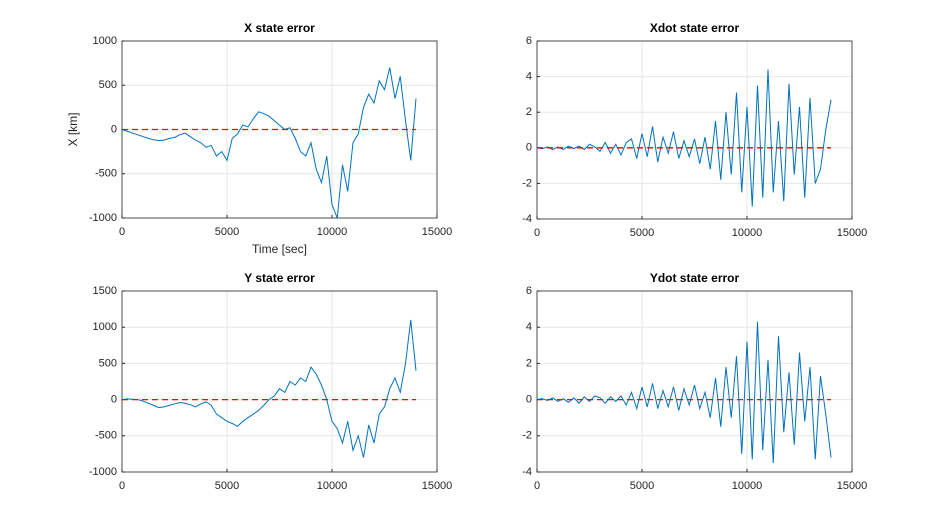 This screenshot has height=530, width=941. What do you see at coordinates (695, 28) in the screenshot?
I see `chart-title: Xdot state error` at bounding box center [695, 28].